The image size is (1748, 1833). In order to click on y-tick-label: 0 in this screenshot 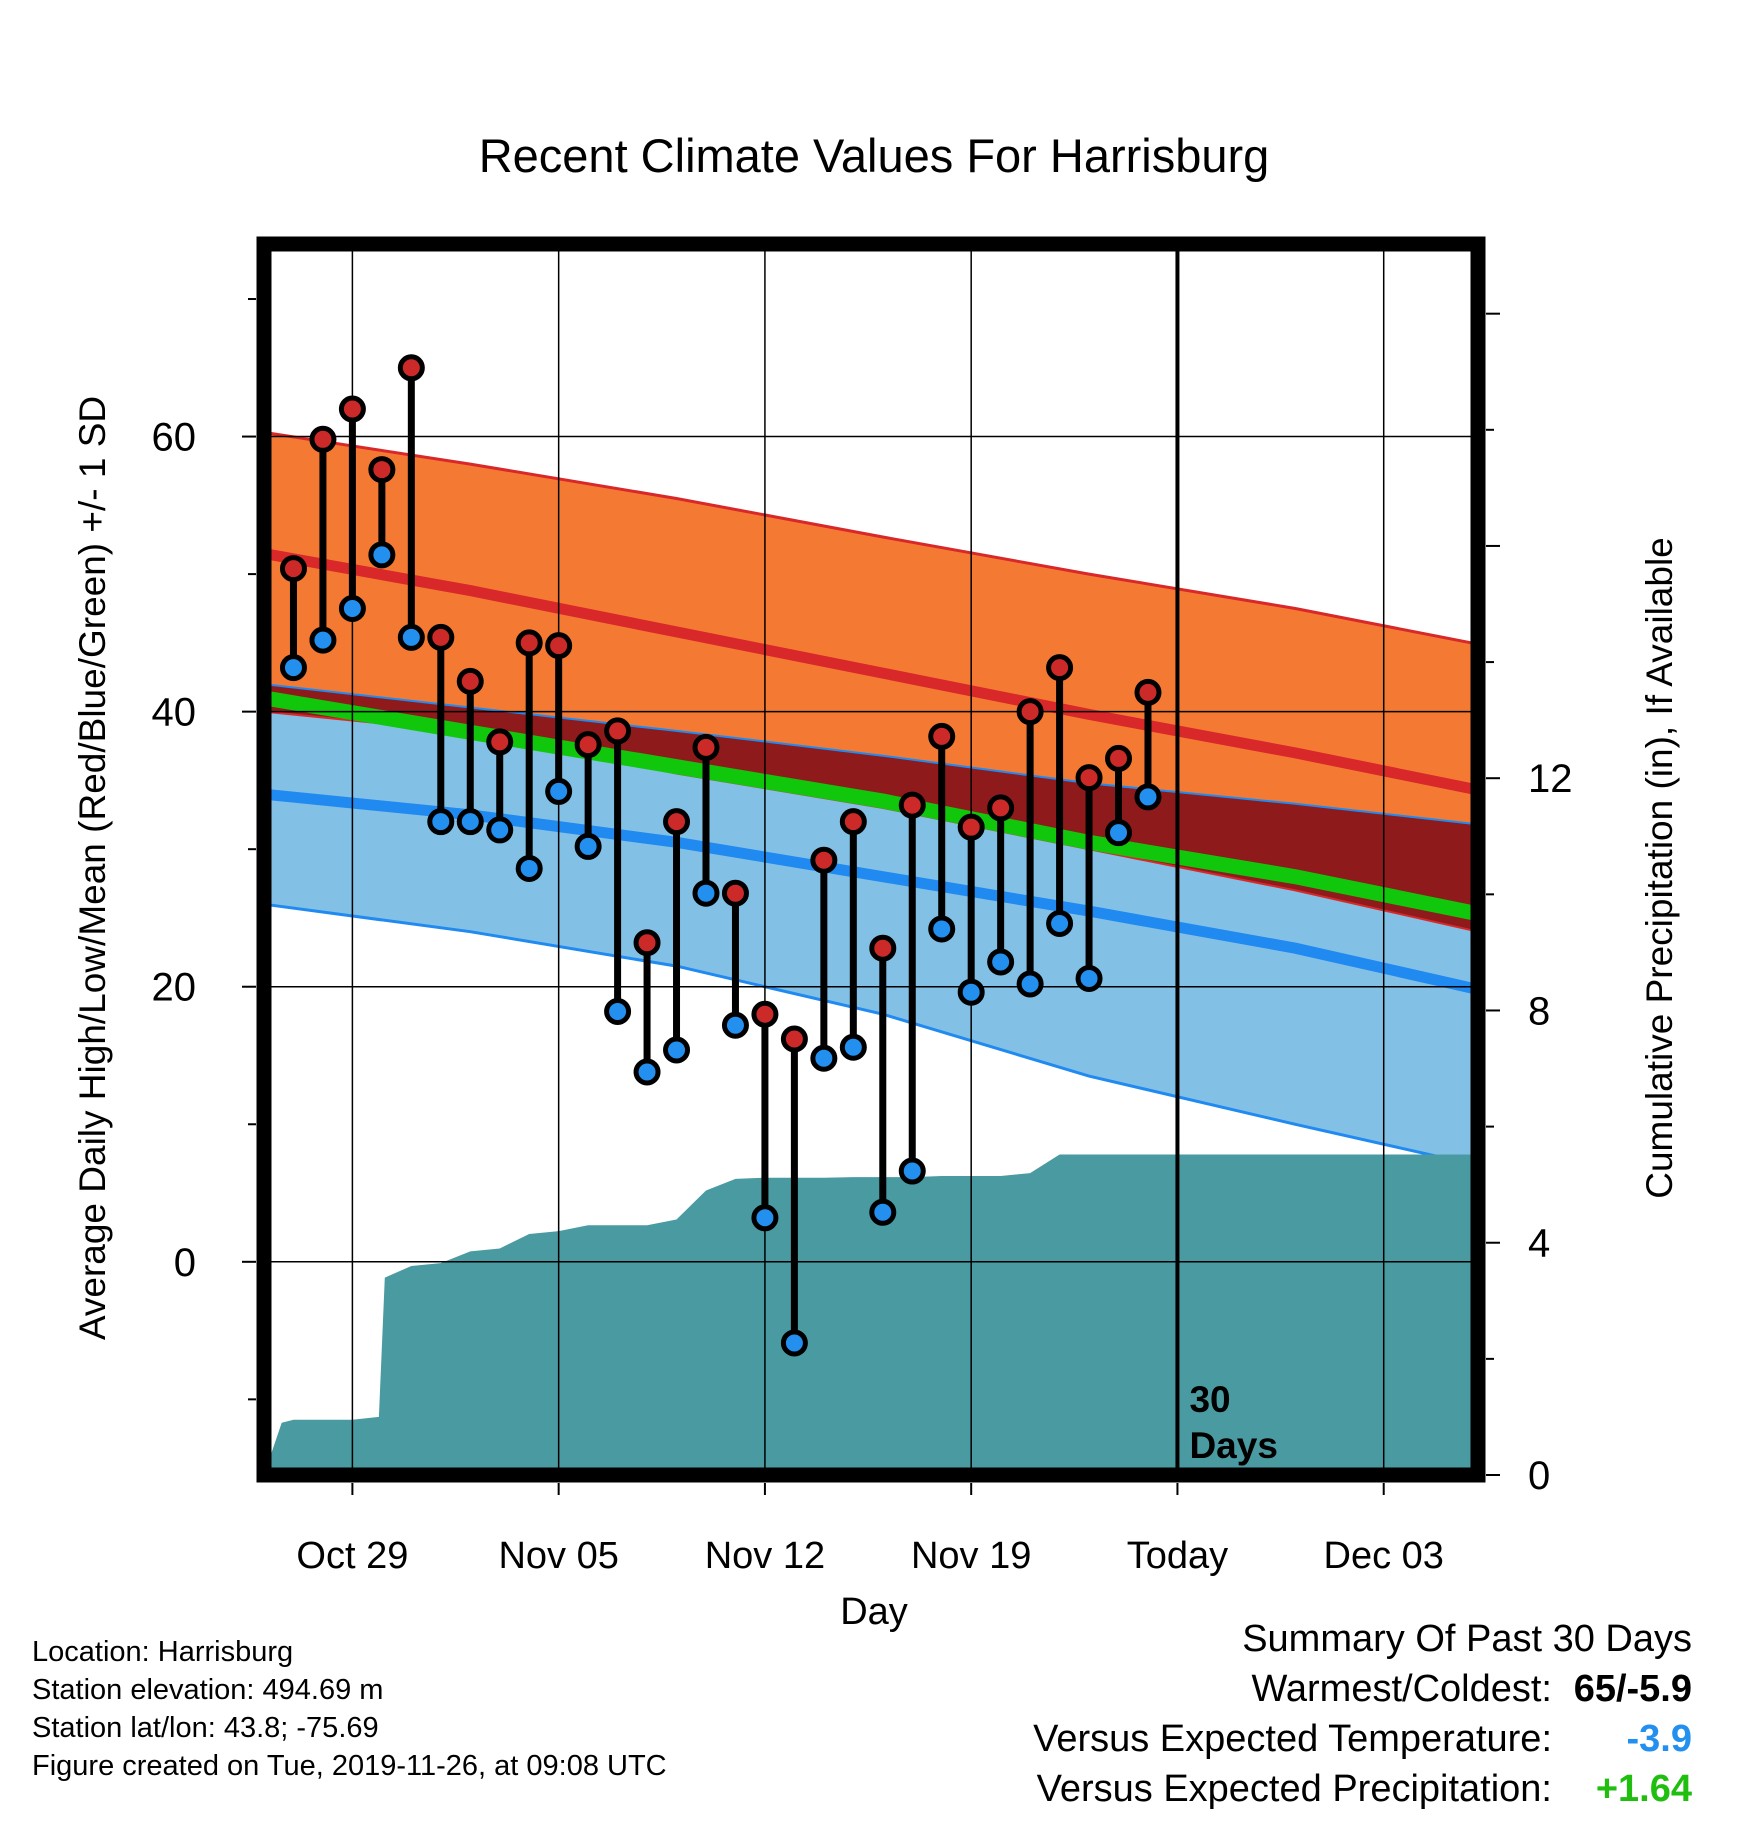, I will do `click(185, 1263)`.